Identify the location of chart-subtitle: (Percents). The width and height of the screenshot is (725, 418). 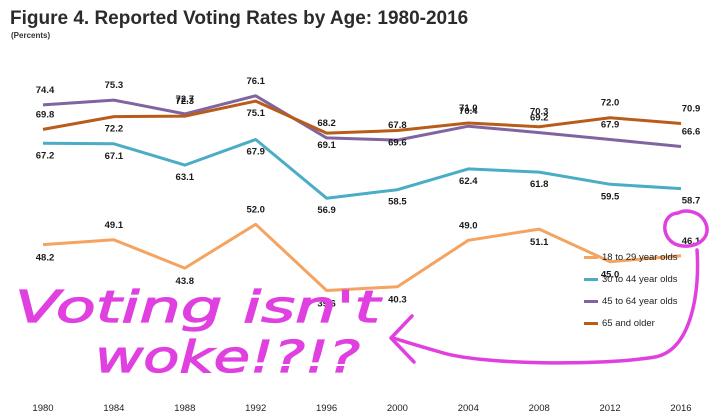
(31, 35).